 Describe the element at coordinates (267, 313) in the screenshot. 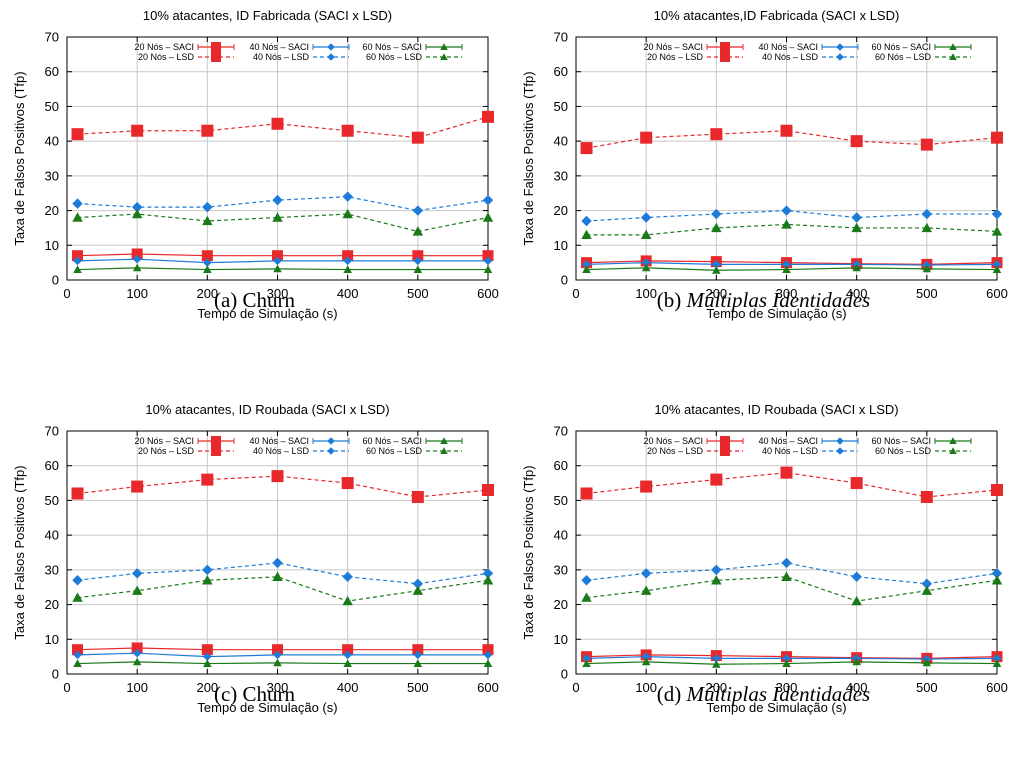

I see `x-axis-label-a: Tempo de Simulação (s)` at that location.